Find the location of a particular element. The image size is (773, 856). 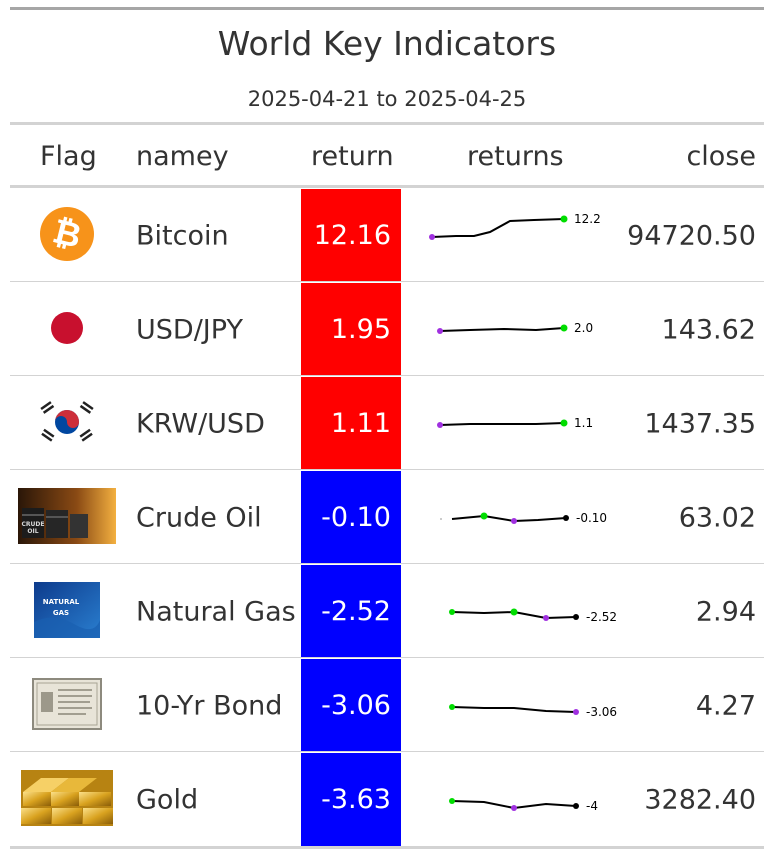

asset-name: Bitcoin is located at coordinates (182, 235).